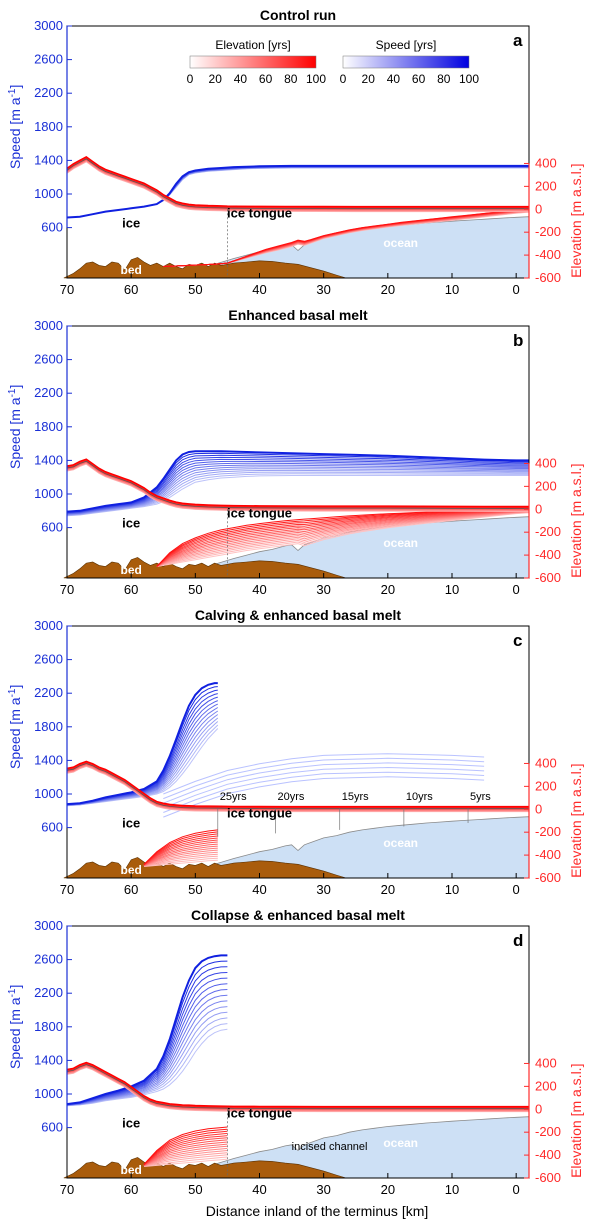  What do you see at coordinates (394, 79) in the screenshot?
I see `legend-speed-tick: 40` at bounding box center [394, 79].